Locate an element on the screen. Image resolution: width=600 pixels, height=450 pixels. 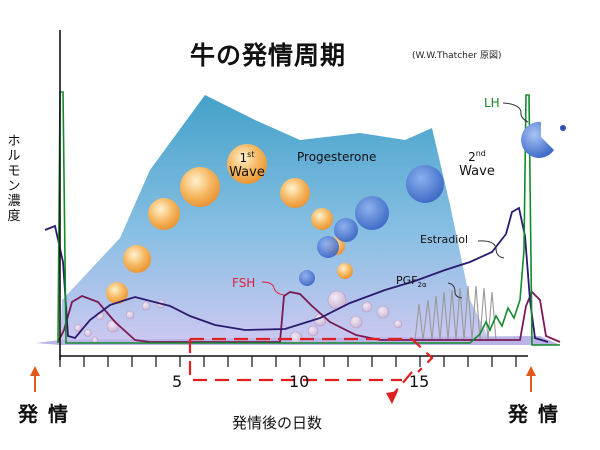
second-wave-word: Wave is located at coordinates (477, 171).